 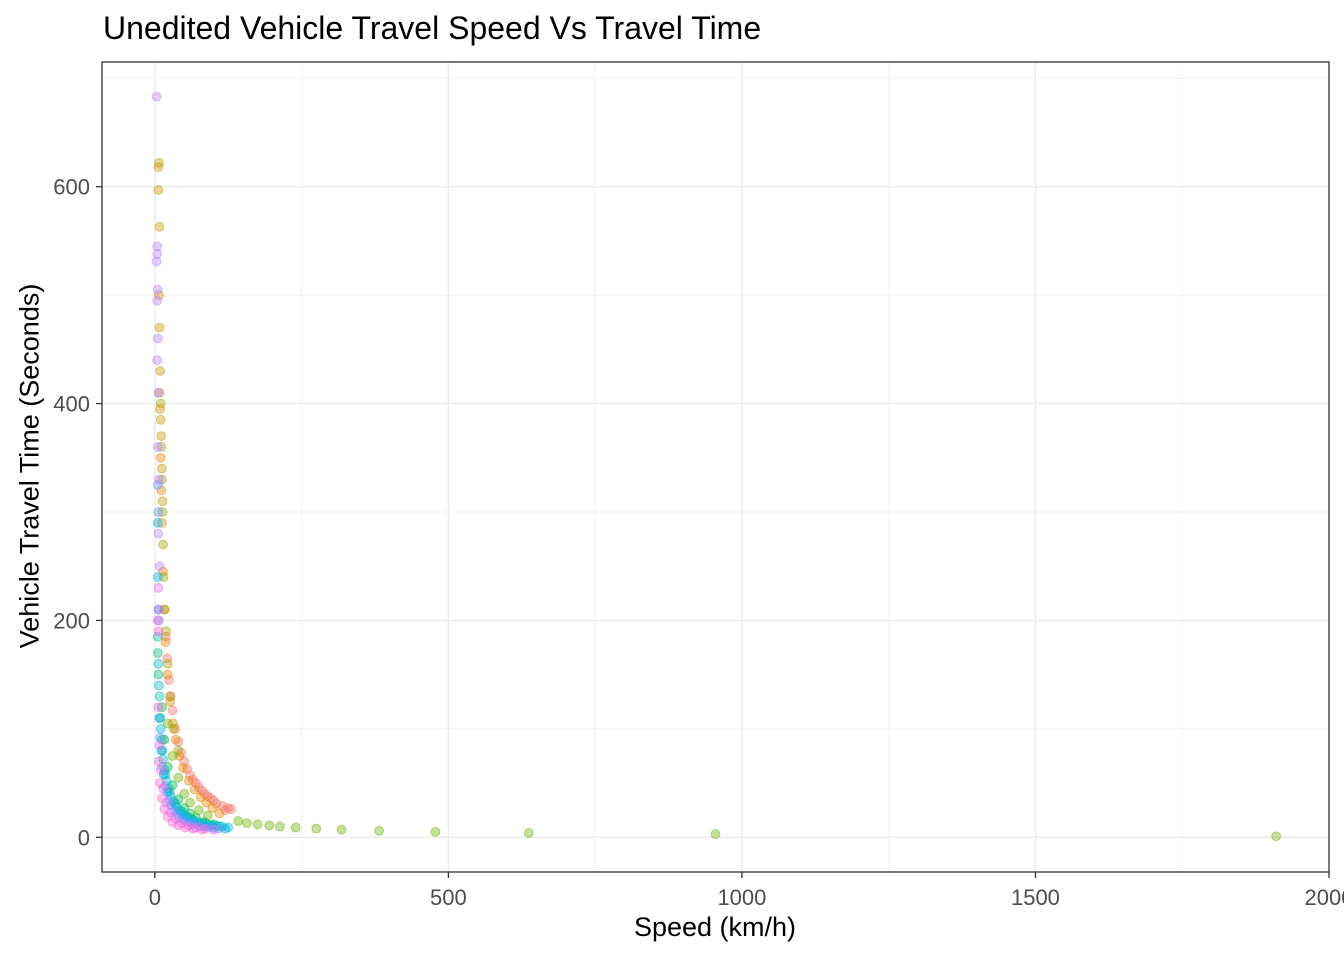 I want to click on y-tick-label: 0, so click(x=84, y=837).